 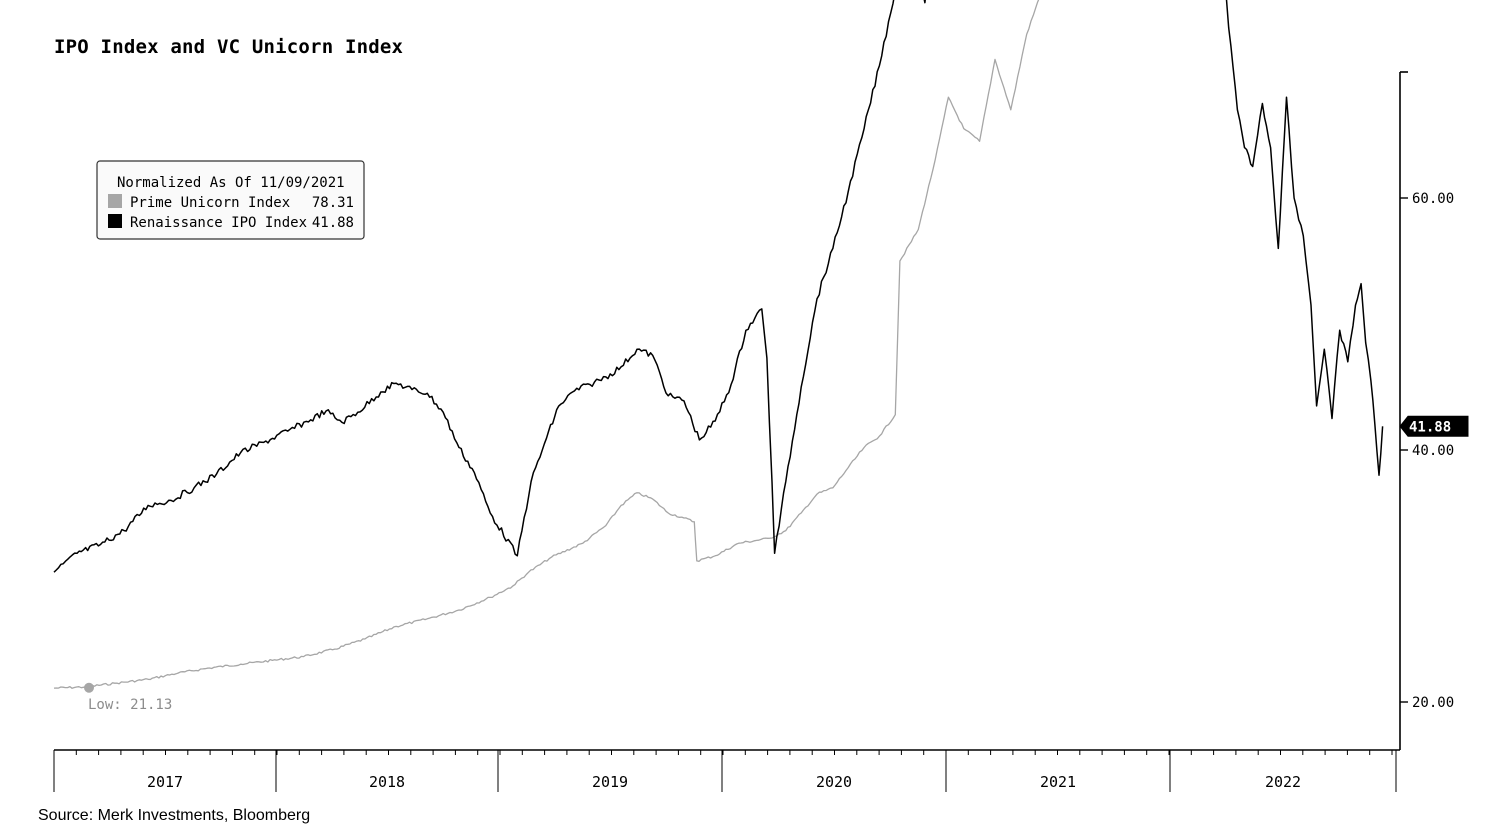 I want to click on legend-entry-name: Renaissance IPO Index, so click(x=218, y=223).